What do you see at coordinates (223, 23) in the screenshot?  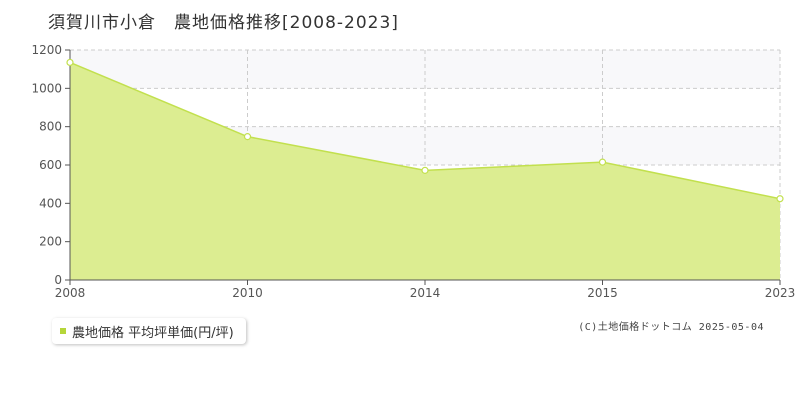 I see `chart-title: 須賀川市小倉 農地価格推移[2008-2023]` at bounding box center [223, 23].